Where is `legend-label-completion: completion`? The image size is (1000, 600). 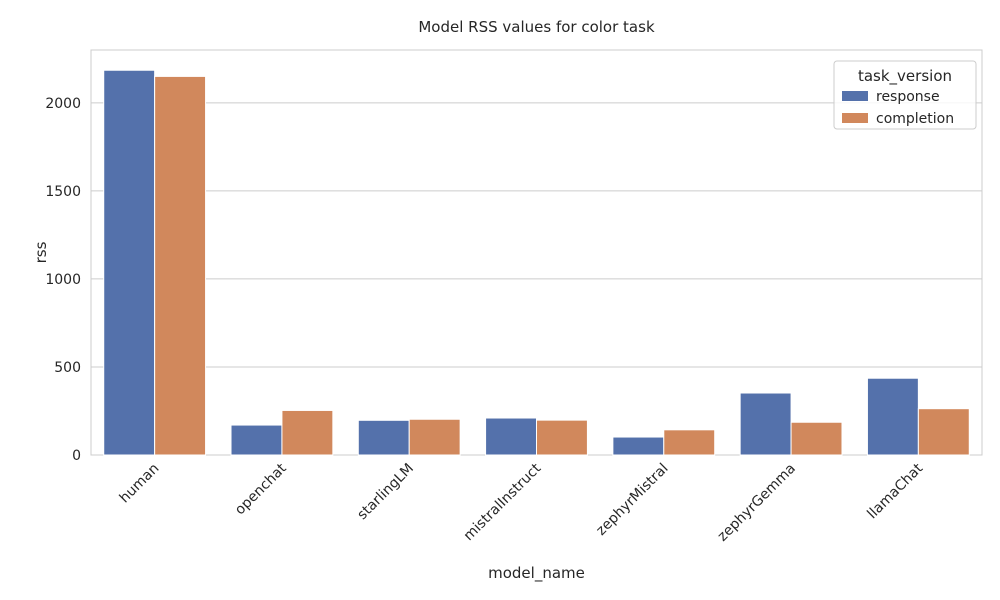
legend-label-completion: completion is located at coordinates (915, 119).